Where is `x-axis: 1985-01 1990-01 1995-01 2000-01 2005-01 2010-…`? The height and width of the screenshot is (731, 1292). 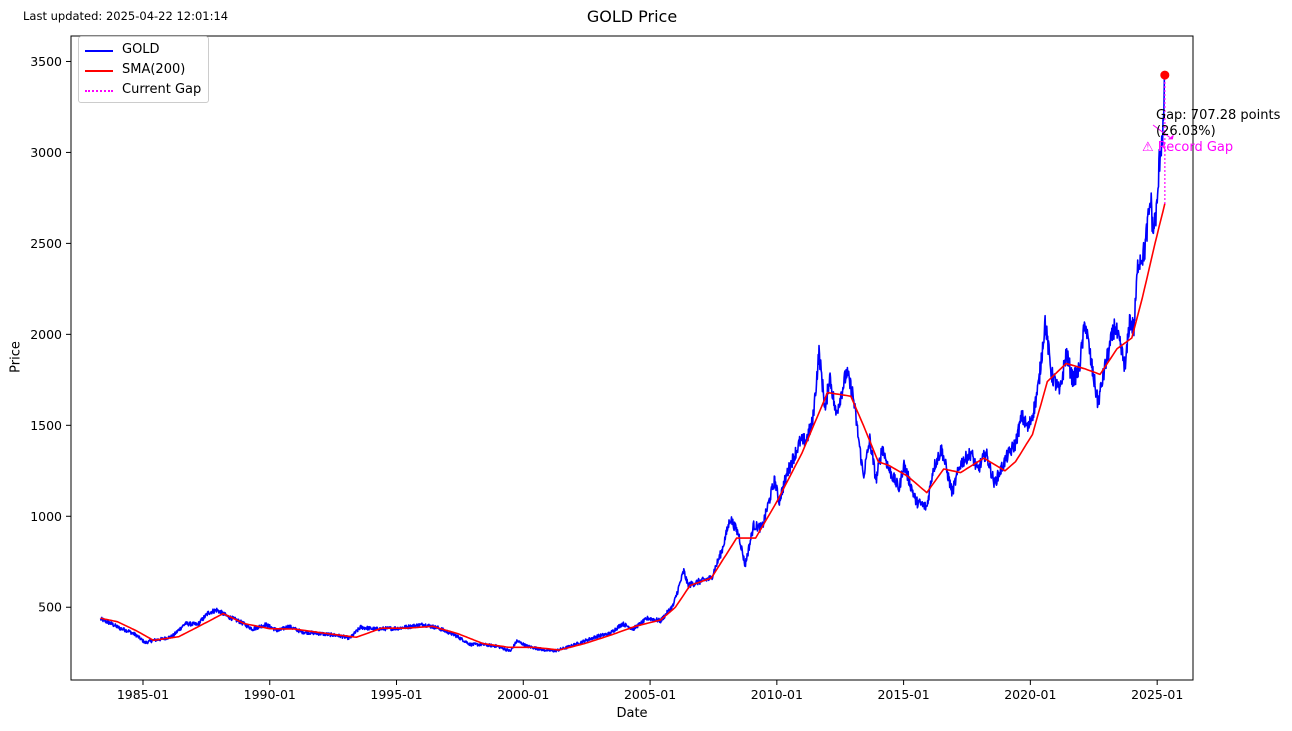
x-axis: 1985-01 1990-01 1995-01 2000-01 2005-01 2010-… is located at coordinates (650, 691).